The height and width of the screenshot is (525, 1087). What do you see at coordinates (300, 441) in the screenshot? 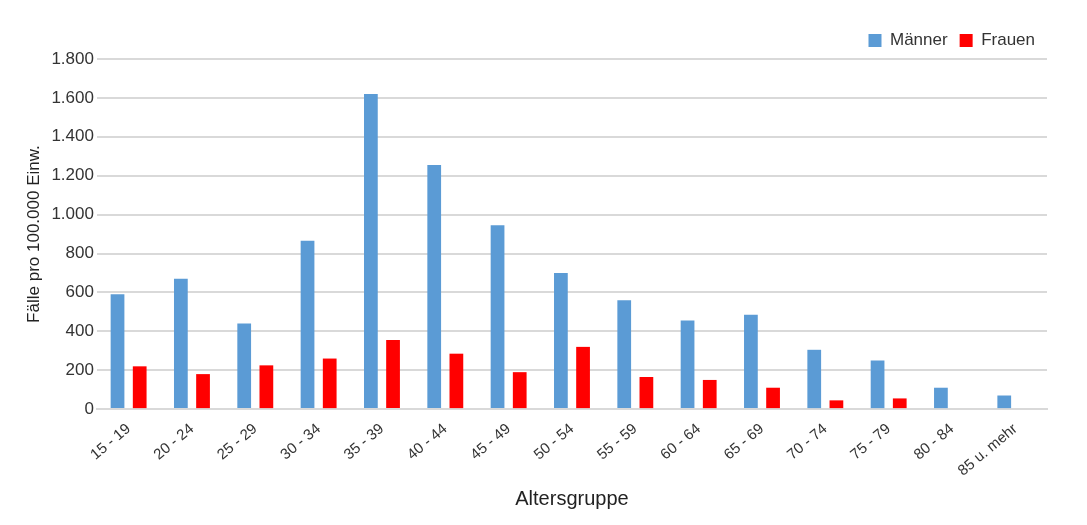
I see `x-tick-label: 30 - 34` at bounding box center [300, 441].